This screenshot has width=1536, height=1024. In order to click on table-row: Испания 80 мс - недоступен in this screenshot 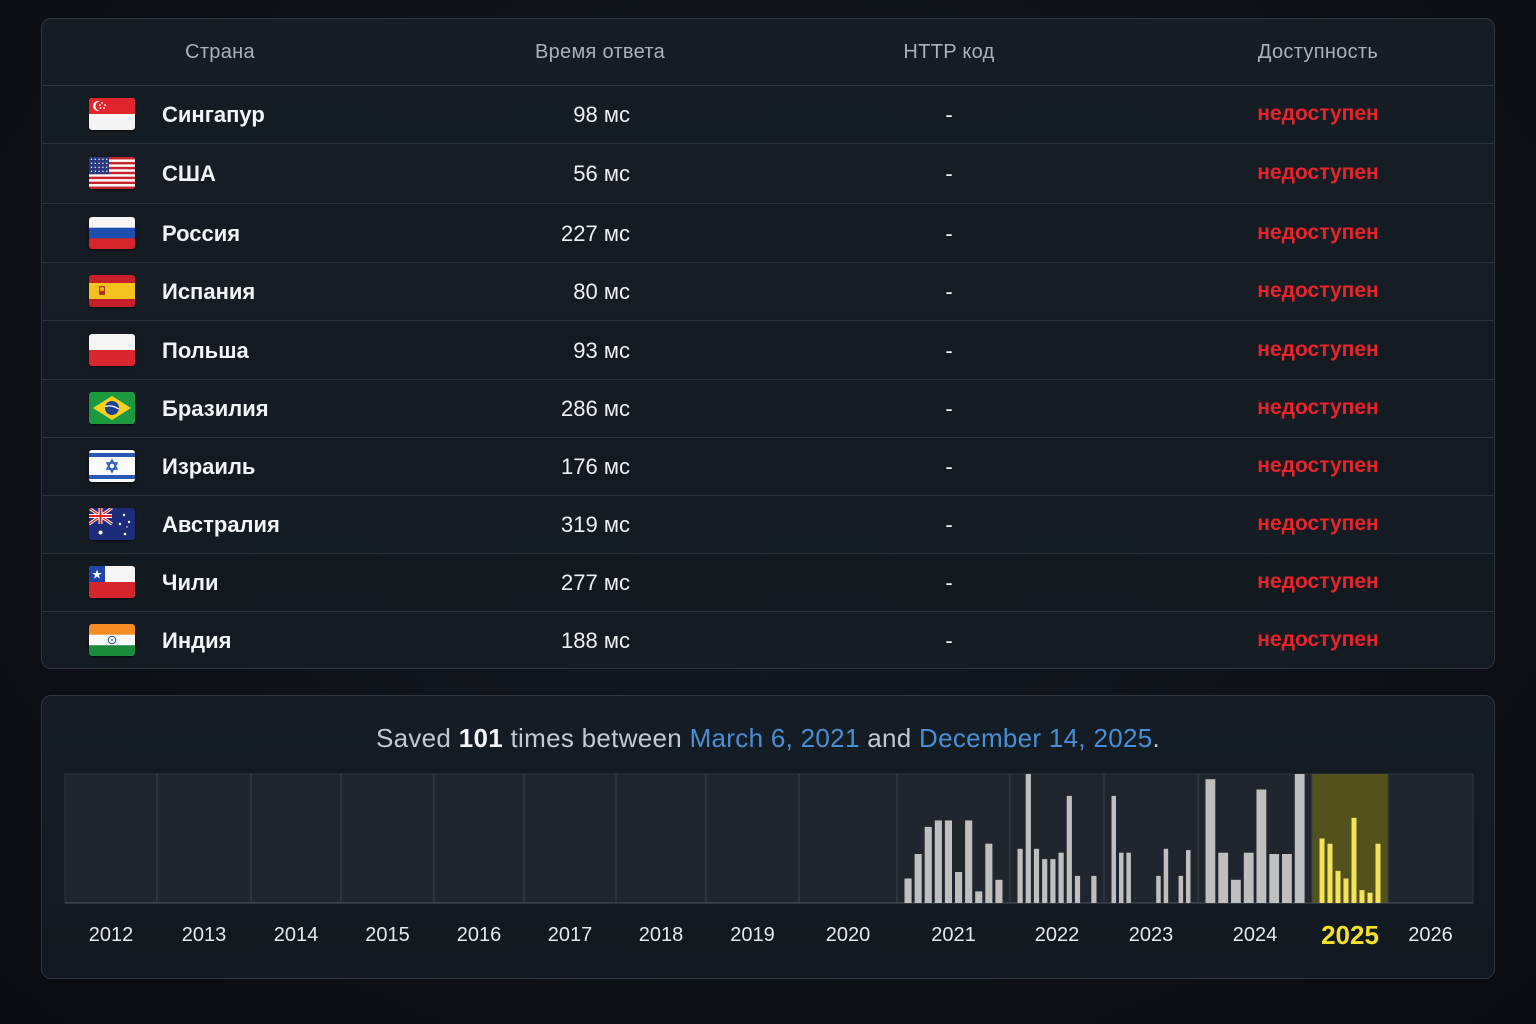, I will do `click(768, 292)`.